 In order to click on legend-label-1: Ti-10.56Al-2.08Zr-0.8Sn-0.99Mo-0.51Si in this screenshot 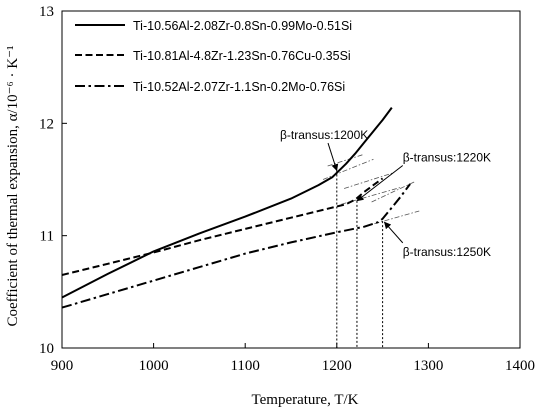, I will do `click(242, 26)`.